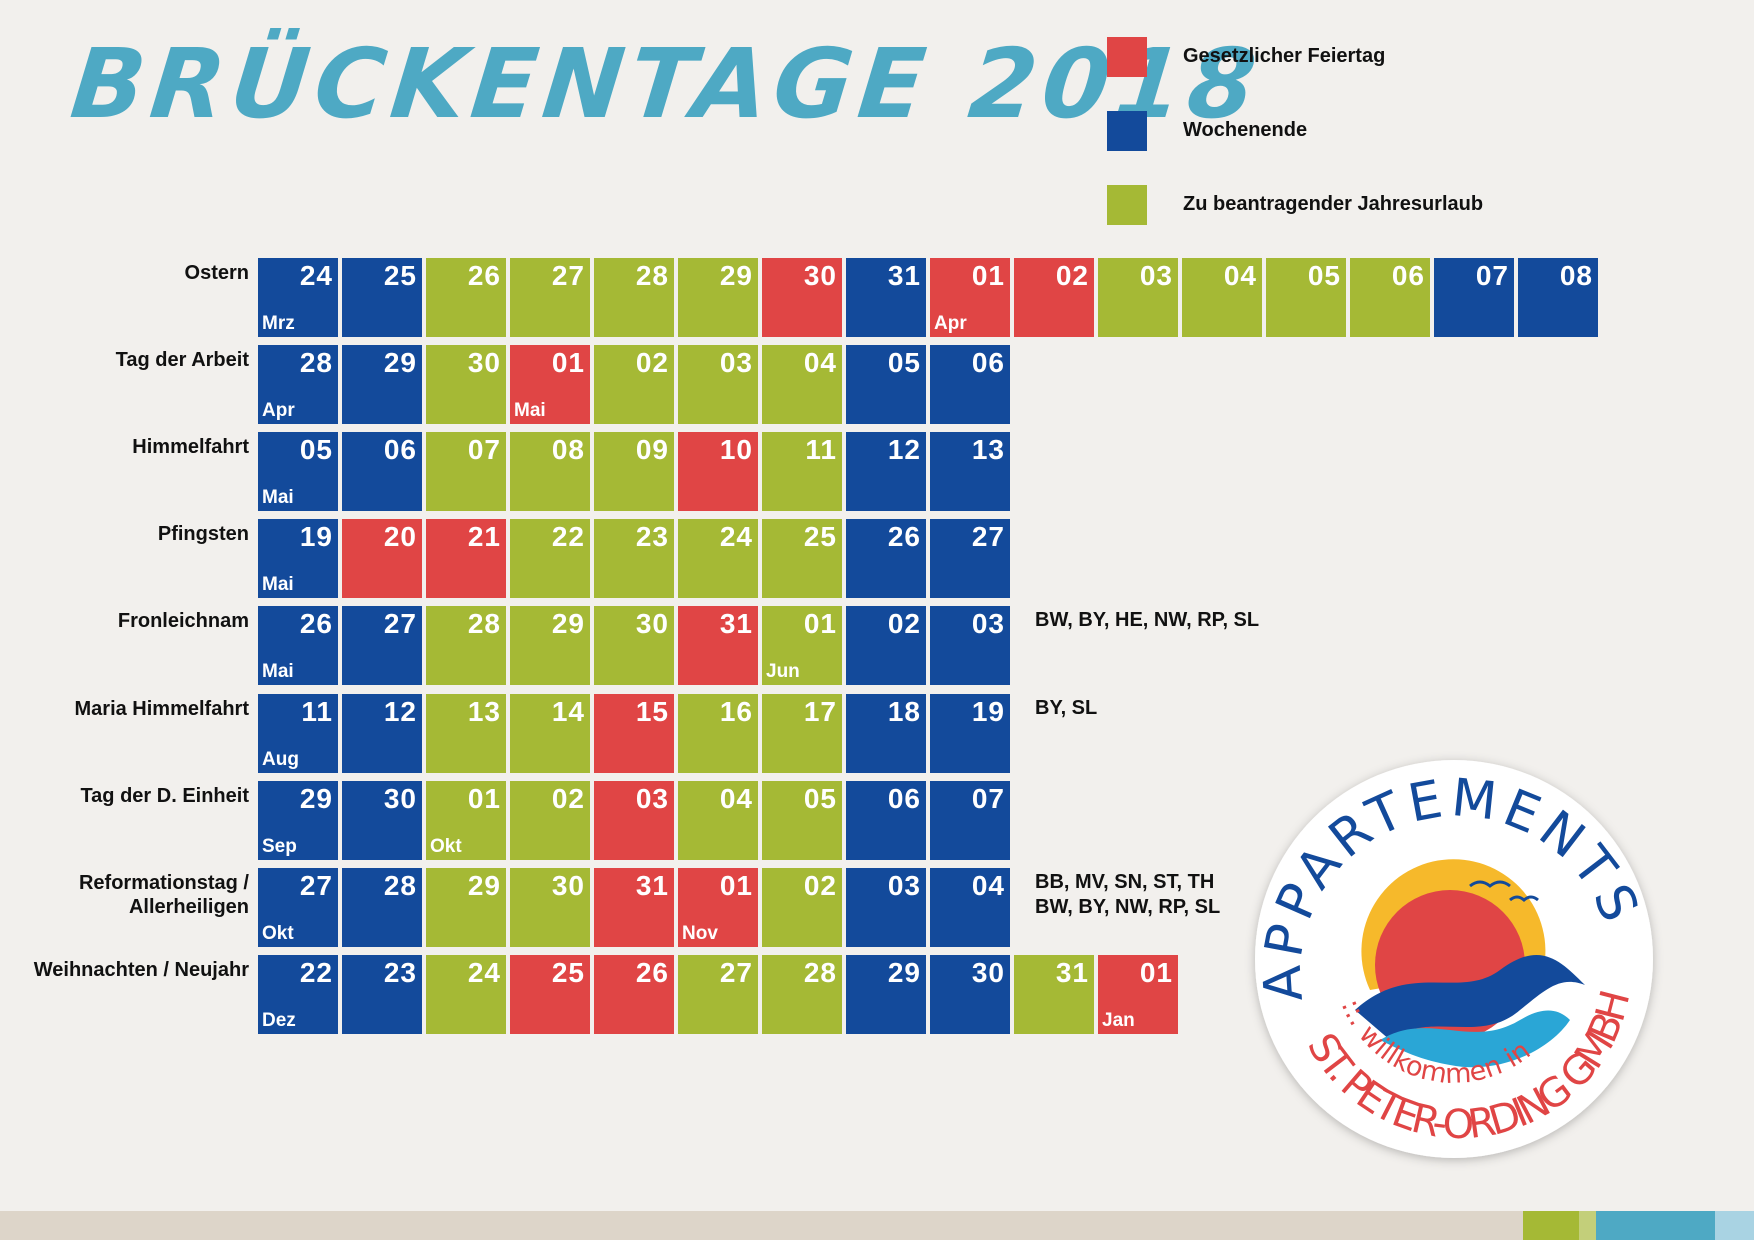 This screenshot has width=1754, height=1240. What do you see at coordinates (718, 733) in the screenshot?
I see `day-cell: 16` at bounding box center [718, 733].